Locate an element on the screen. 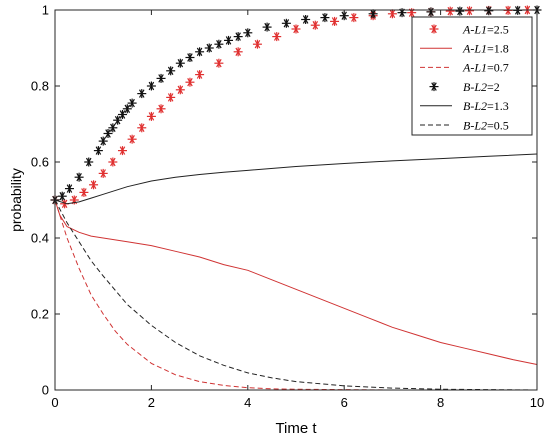  legend-entry-value: =0.5 is located at coordinates (498, 125).